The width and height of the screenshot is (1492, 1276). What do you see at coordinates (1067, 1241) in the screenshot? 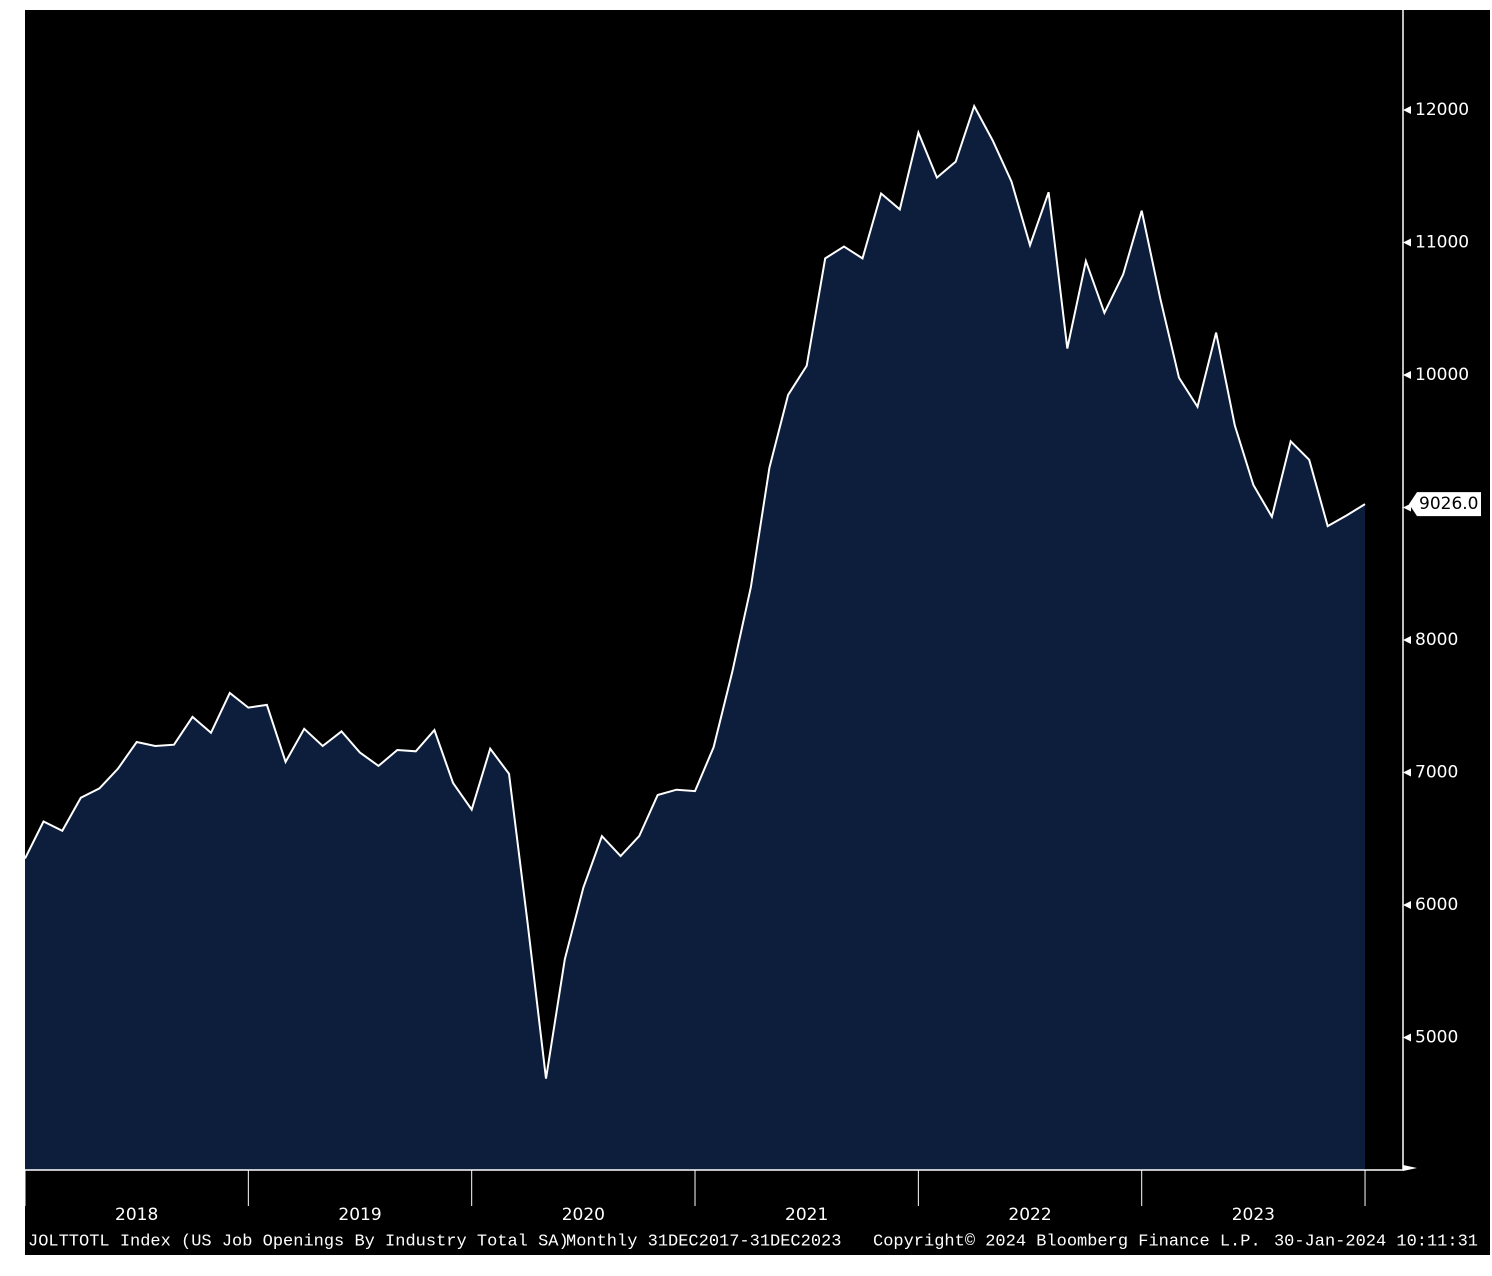
I see `footer-copyright: Copyright© 2024 Bloomberg Finance L.P.` at bounding box center [1067, 1241].